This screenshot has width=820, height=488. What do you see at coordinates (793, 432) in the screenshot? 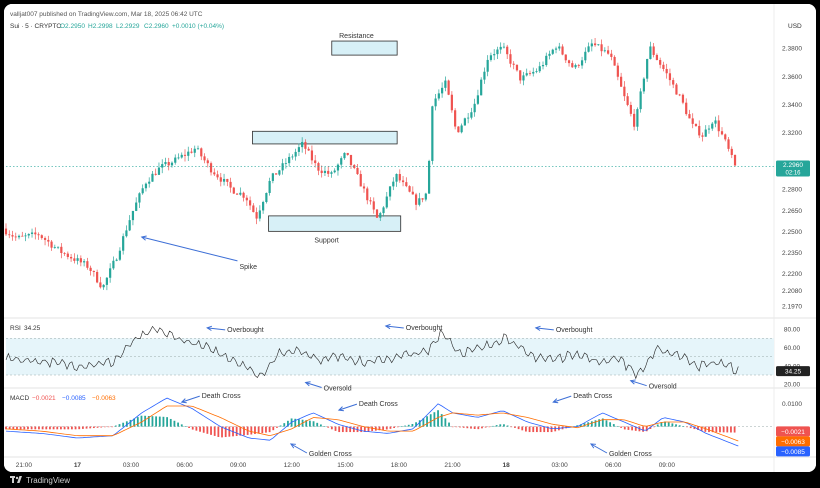
I see `macd-value-badge-label: −0.0021` at bounding box center [793, 432].